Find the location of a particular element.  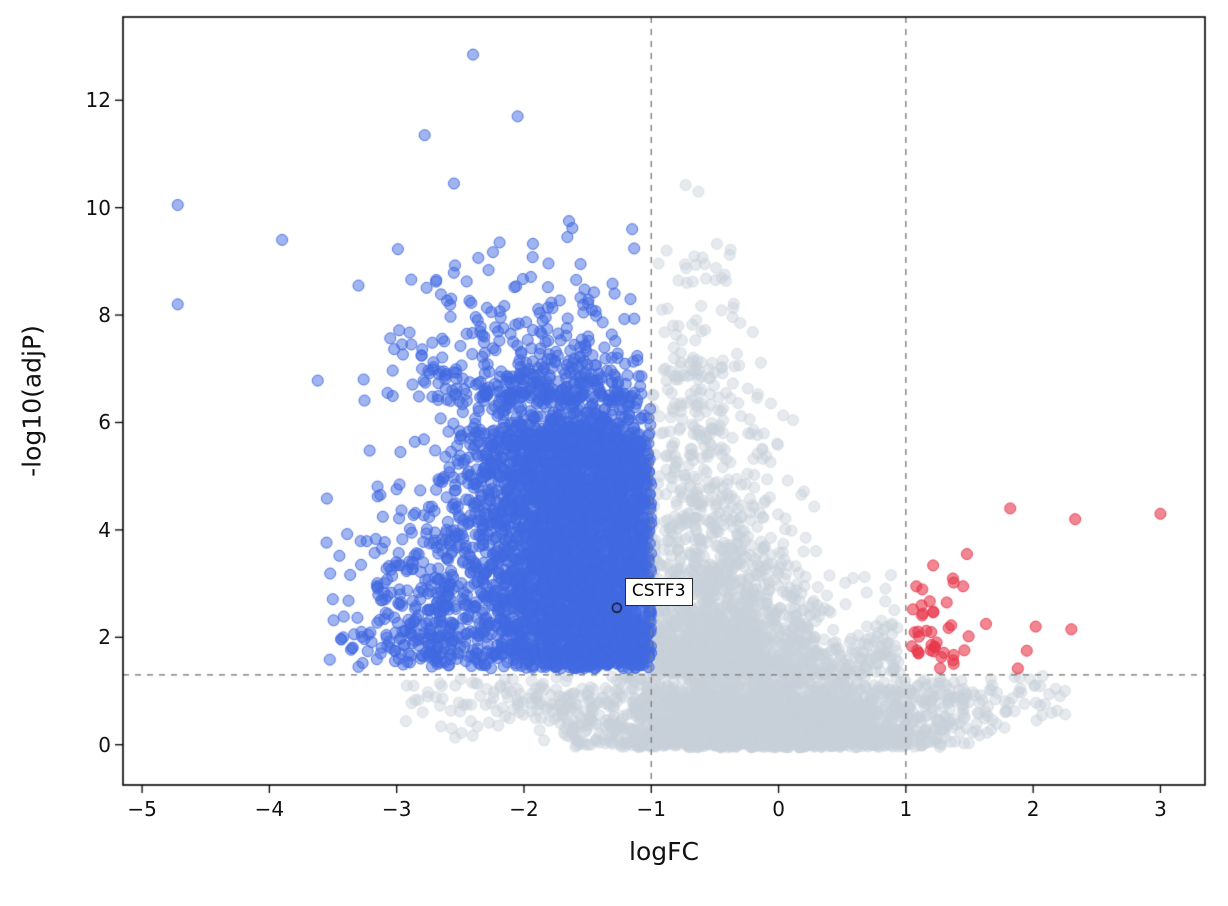

y-tick-label: 12 is located at coordinates (98, 100).